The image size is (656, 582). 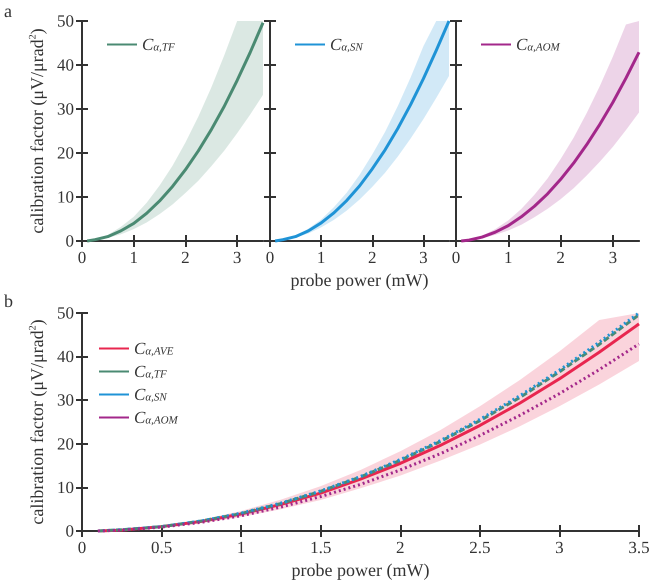 I want to click on text: a, so click(x=8, y=11).